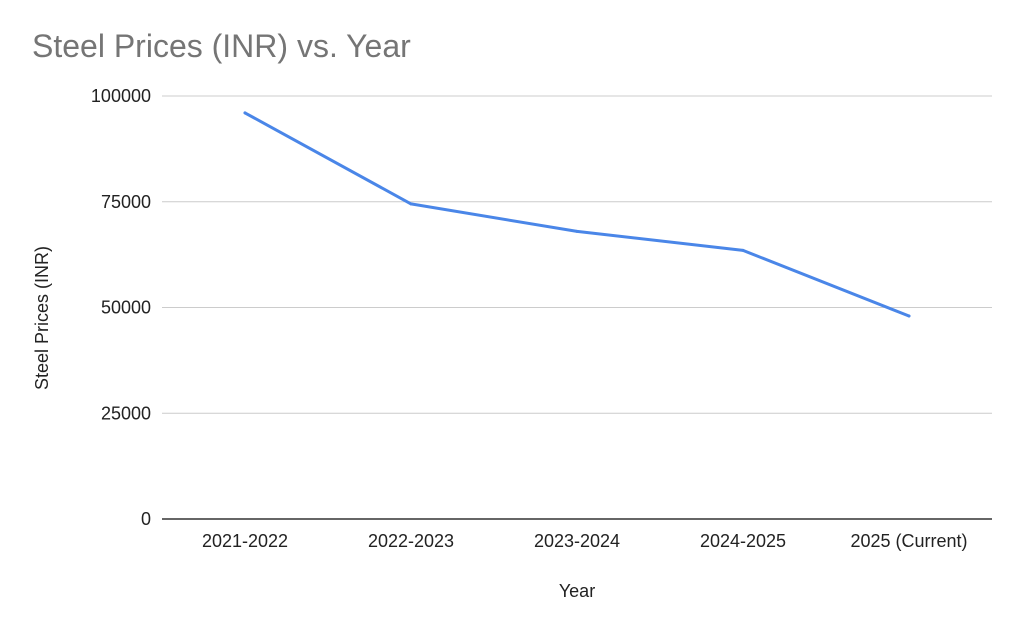  What do you see at coordinates (221, 46) in the screenshot?
I see `chart-title: Steel Prices (INR) vs. Year` at bounding box center [221, 46].